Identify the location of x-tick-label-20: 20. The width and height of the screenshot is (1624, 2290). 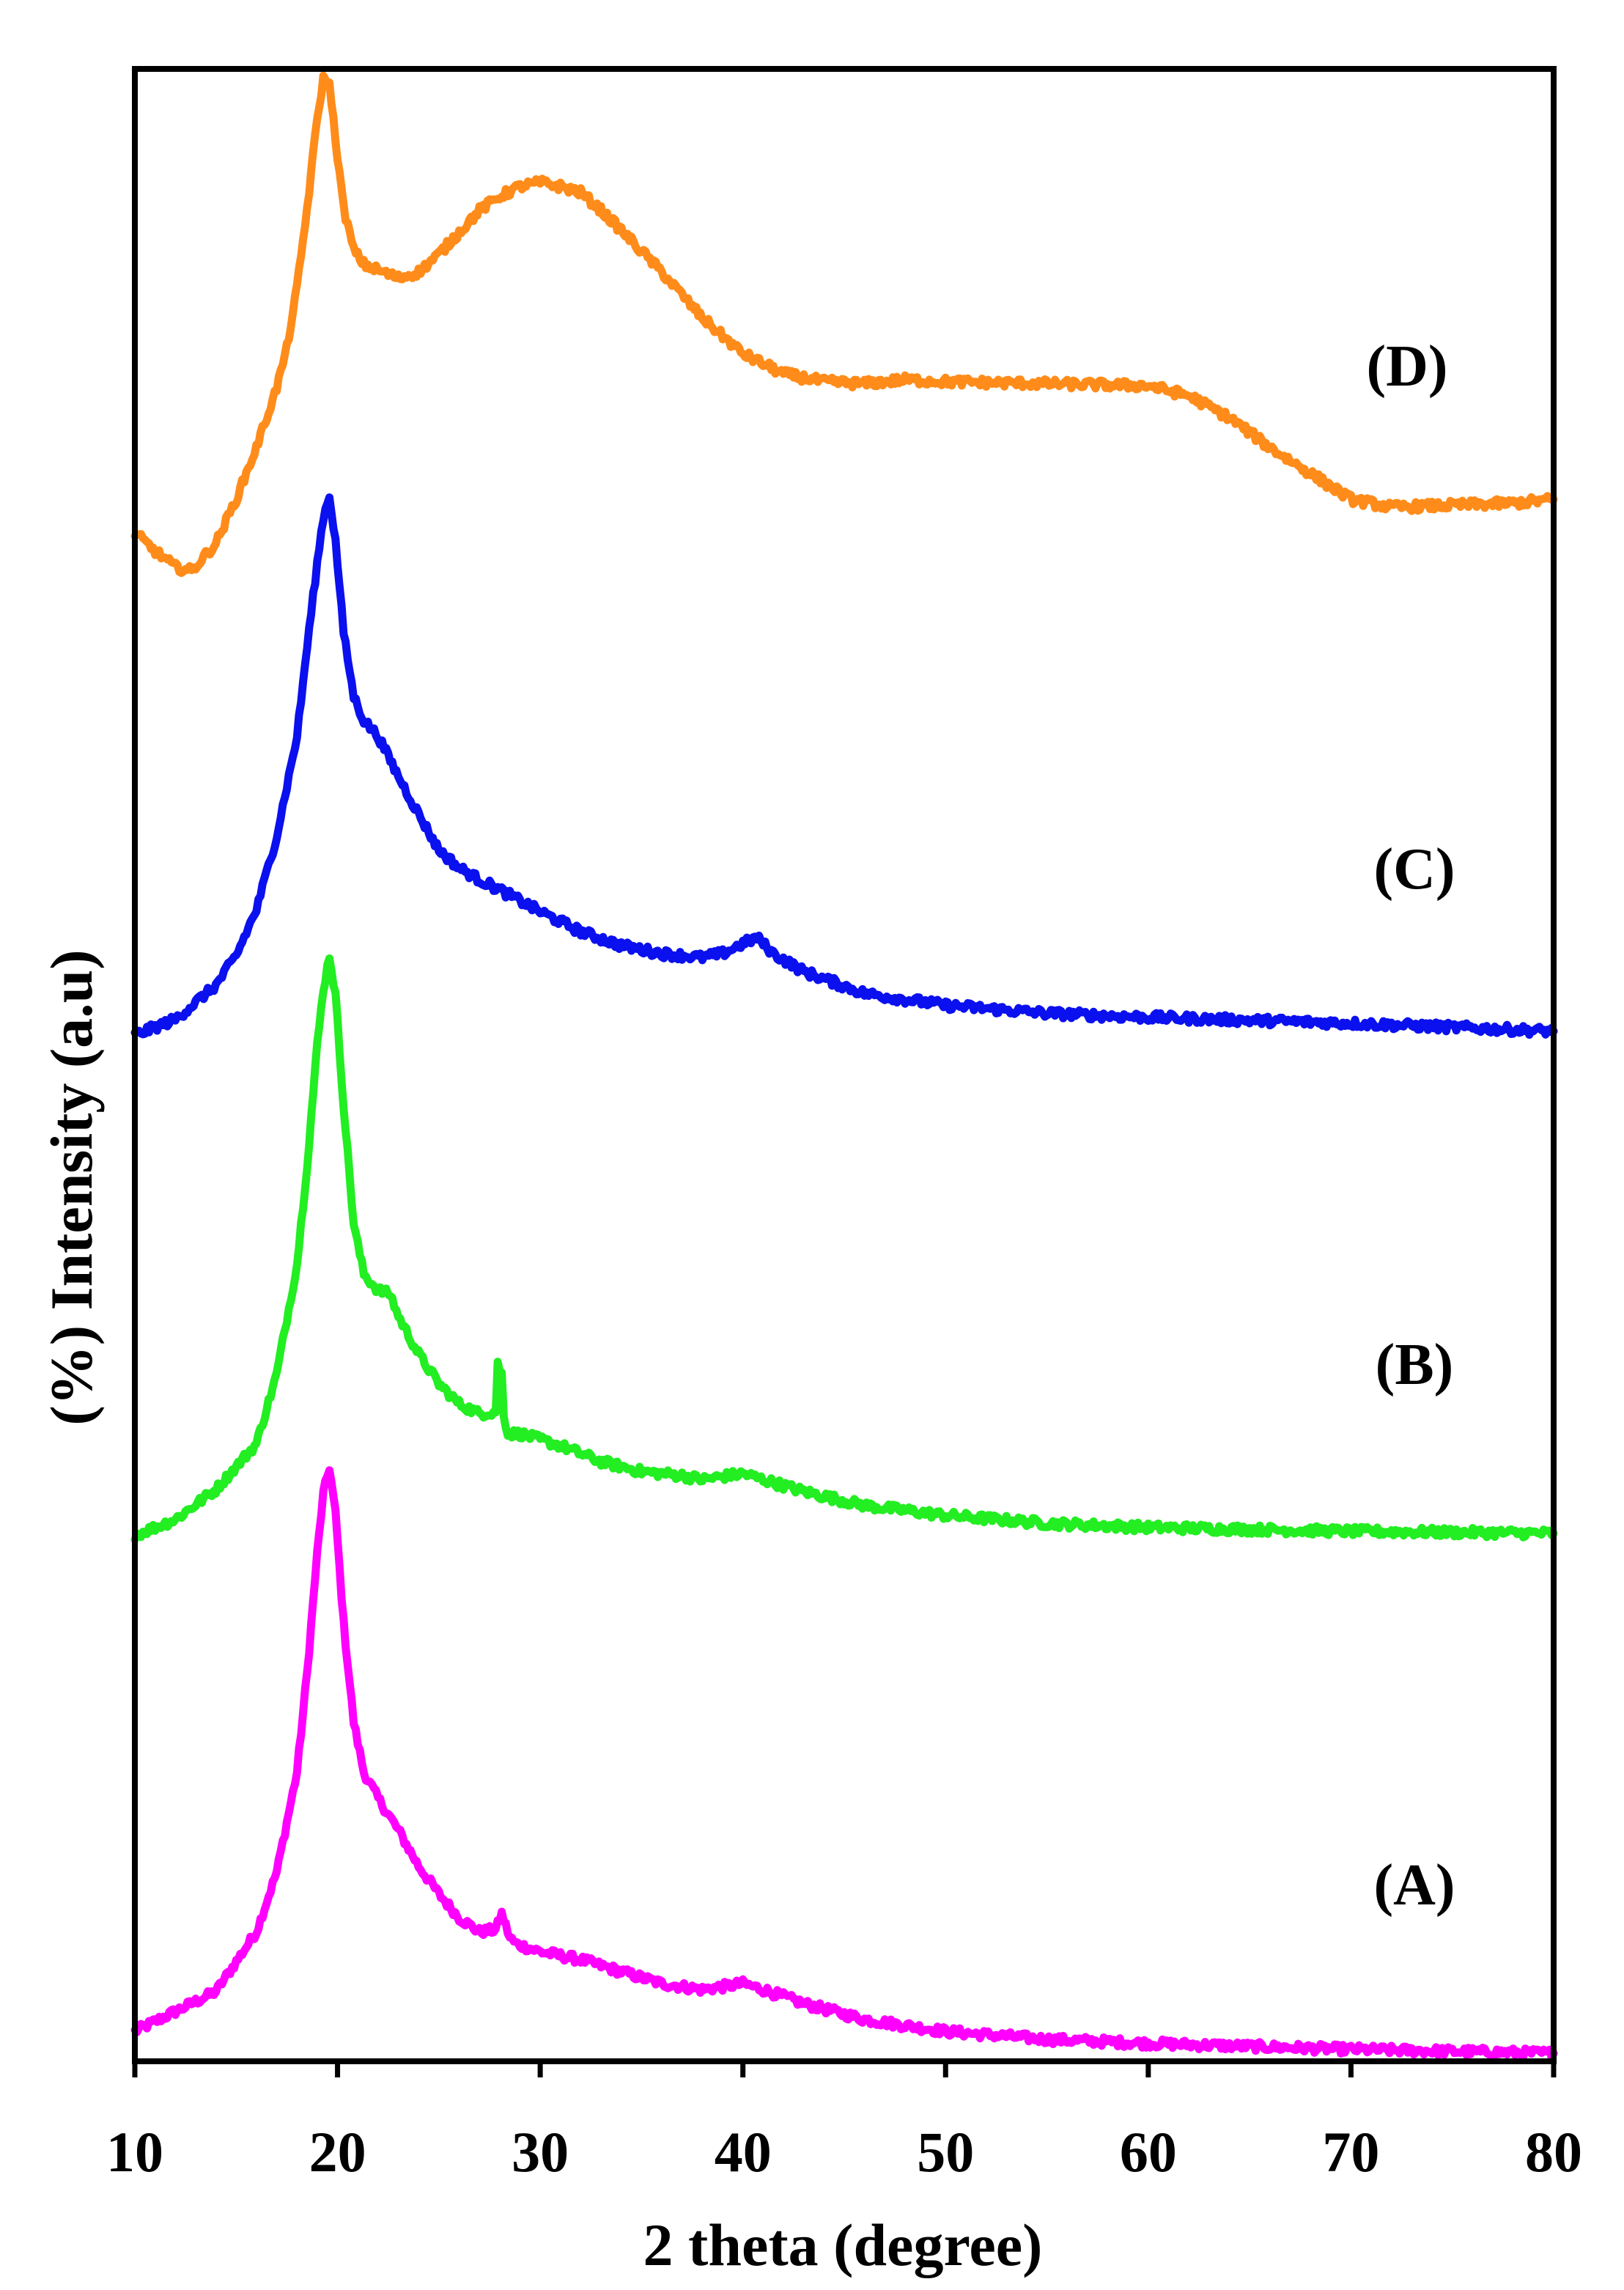
(337, 2152).